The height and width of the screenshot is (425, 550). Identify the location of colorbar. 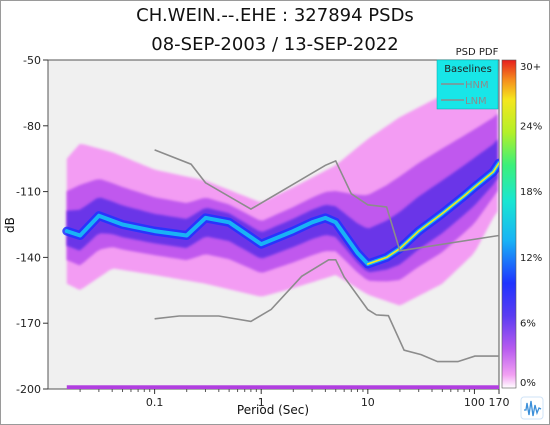
(509, 224).